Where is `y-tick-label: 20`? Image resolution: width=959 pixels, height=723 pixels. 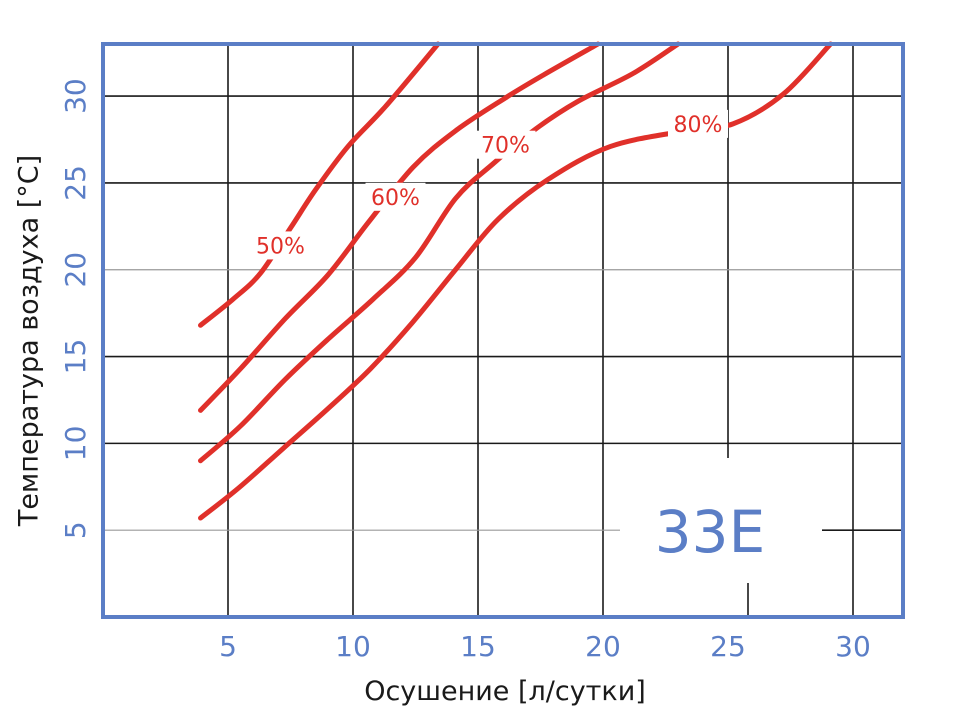 y-tick-label: 20 is located at coordinates (75, 270).